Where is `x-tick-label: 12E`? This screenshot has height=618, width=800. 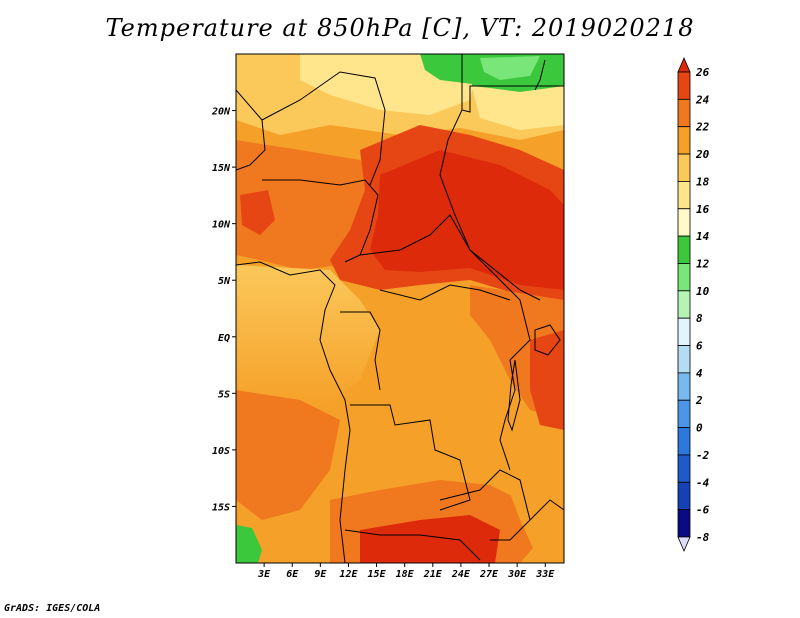 x-tick-label: 12E is located at coordinates (348, 574).